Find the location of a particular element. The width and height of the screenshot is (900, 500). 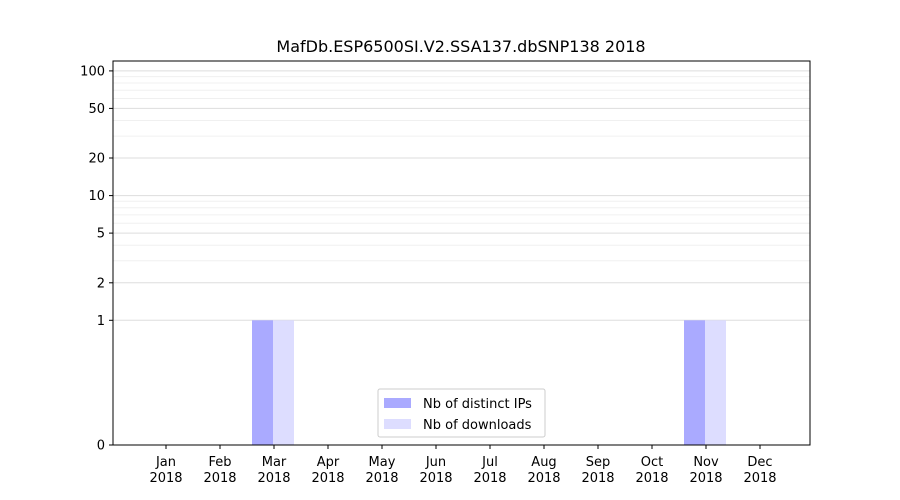

x-tick-month-nov: Nov is located at coordinates (706, 462).